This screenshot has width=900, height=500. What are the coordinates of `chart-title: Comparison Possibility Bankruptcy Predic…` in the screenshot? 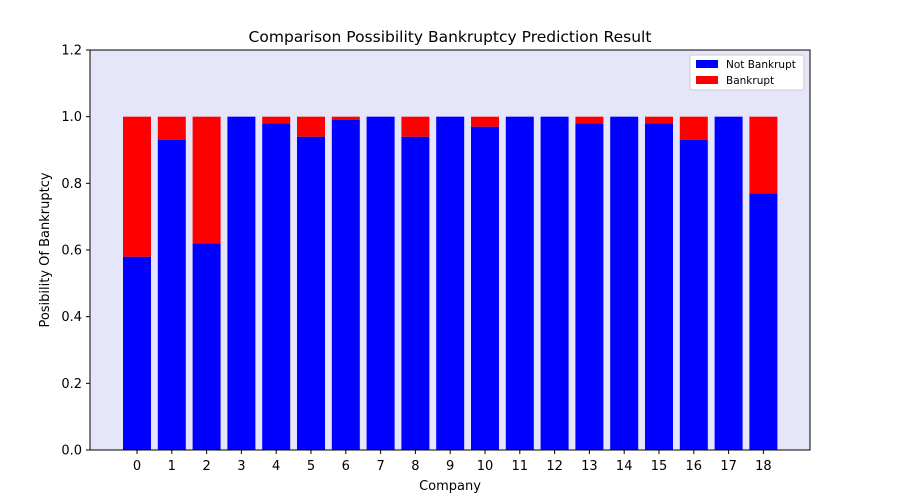 It's located at (450, 37).